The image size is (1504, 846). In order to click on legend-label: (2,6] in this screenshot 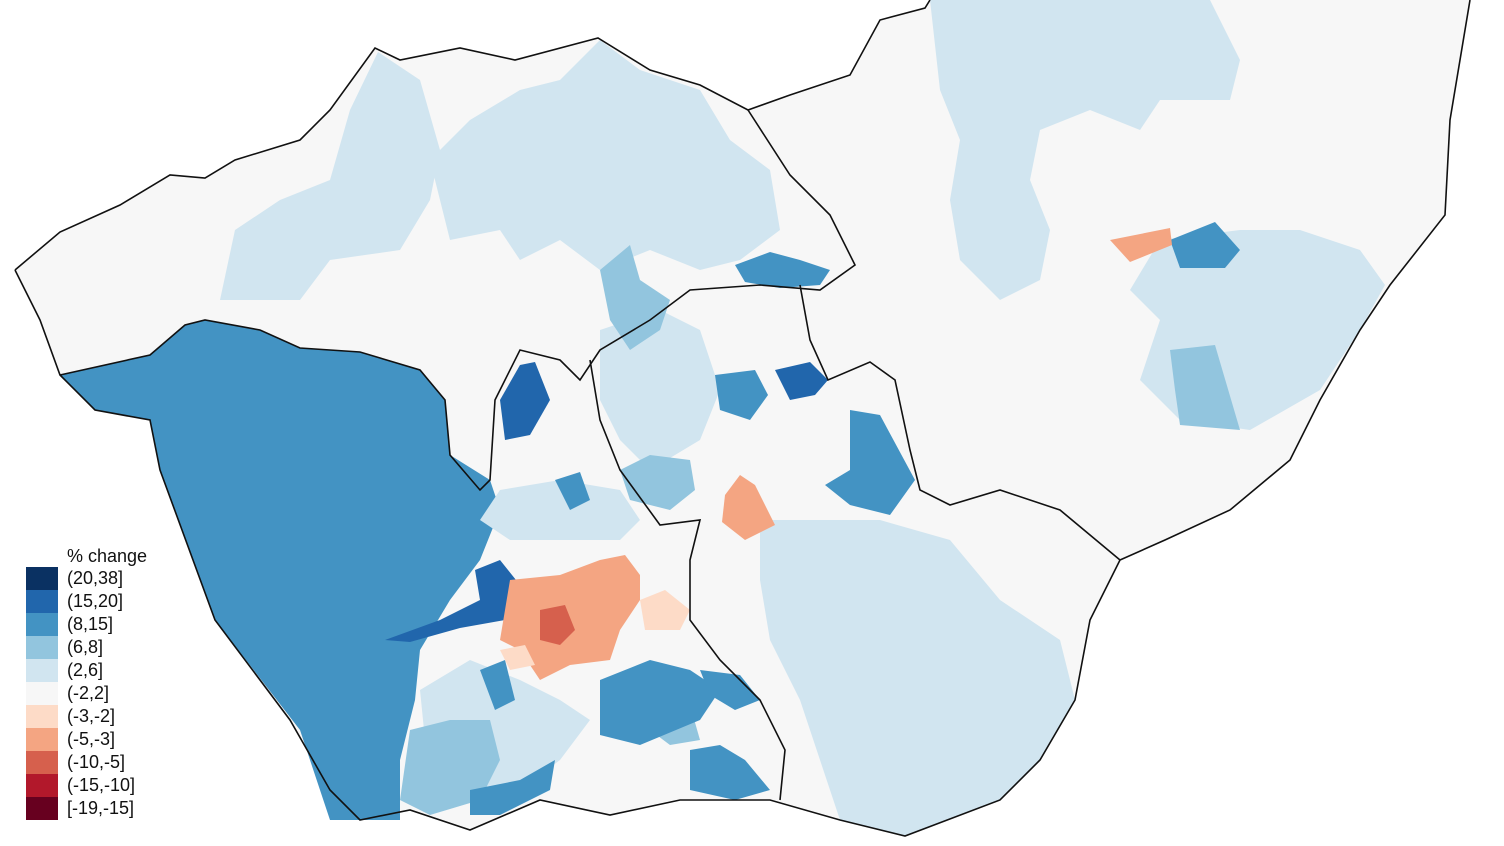, I will do `click(85, 670)`.